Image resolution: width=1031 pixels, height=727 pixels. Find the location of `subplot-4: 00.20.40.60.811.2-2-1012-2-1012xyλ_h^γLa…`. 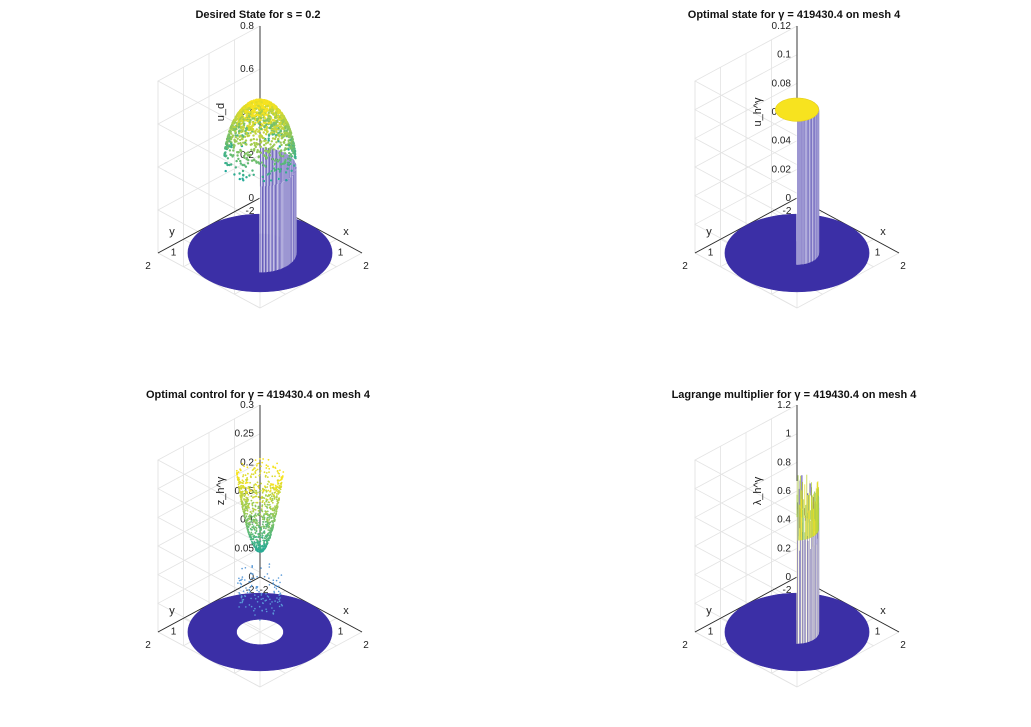

subplot-4: 00.20.40.60.811.2-2-1012-2-1012xyλ_h^γLa… is located at coordinates (795, 538).